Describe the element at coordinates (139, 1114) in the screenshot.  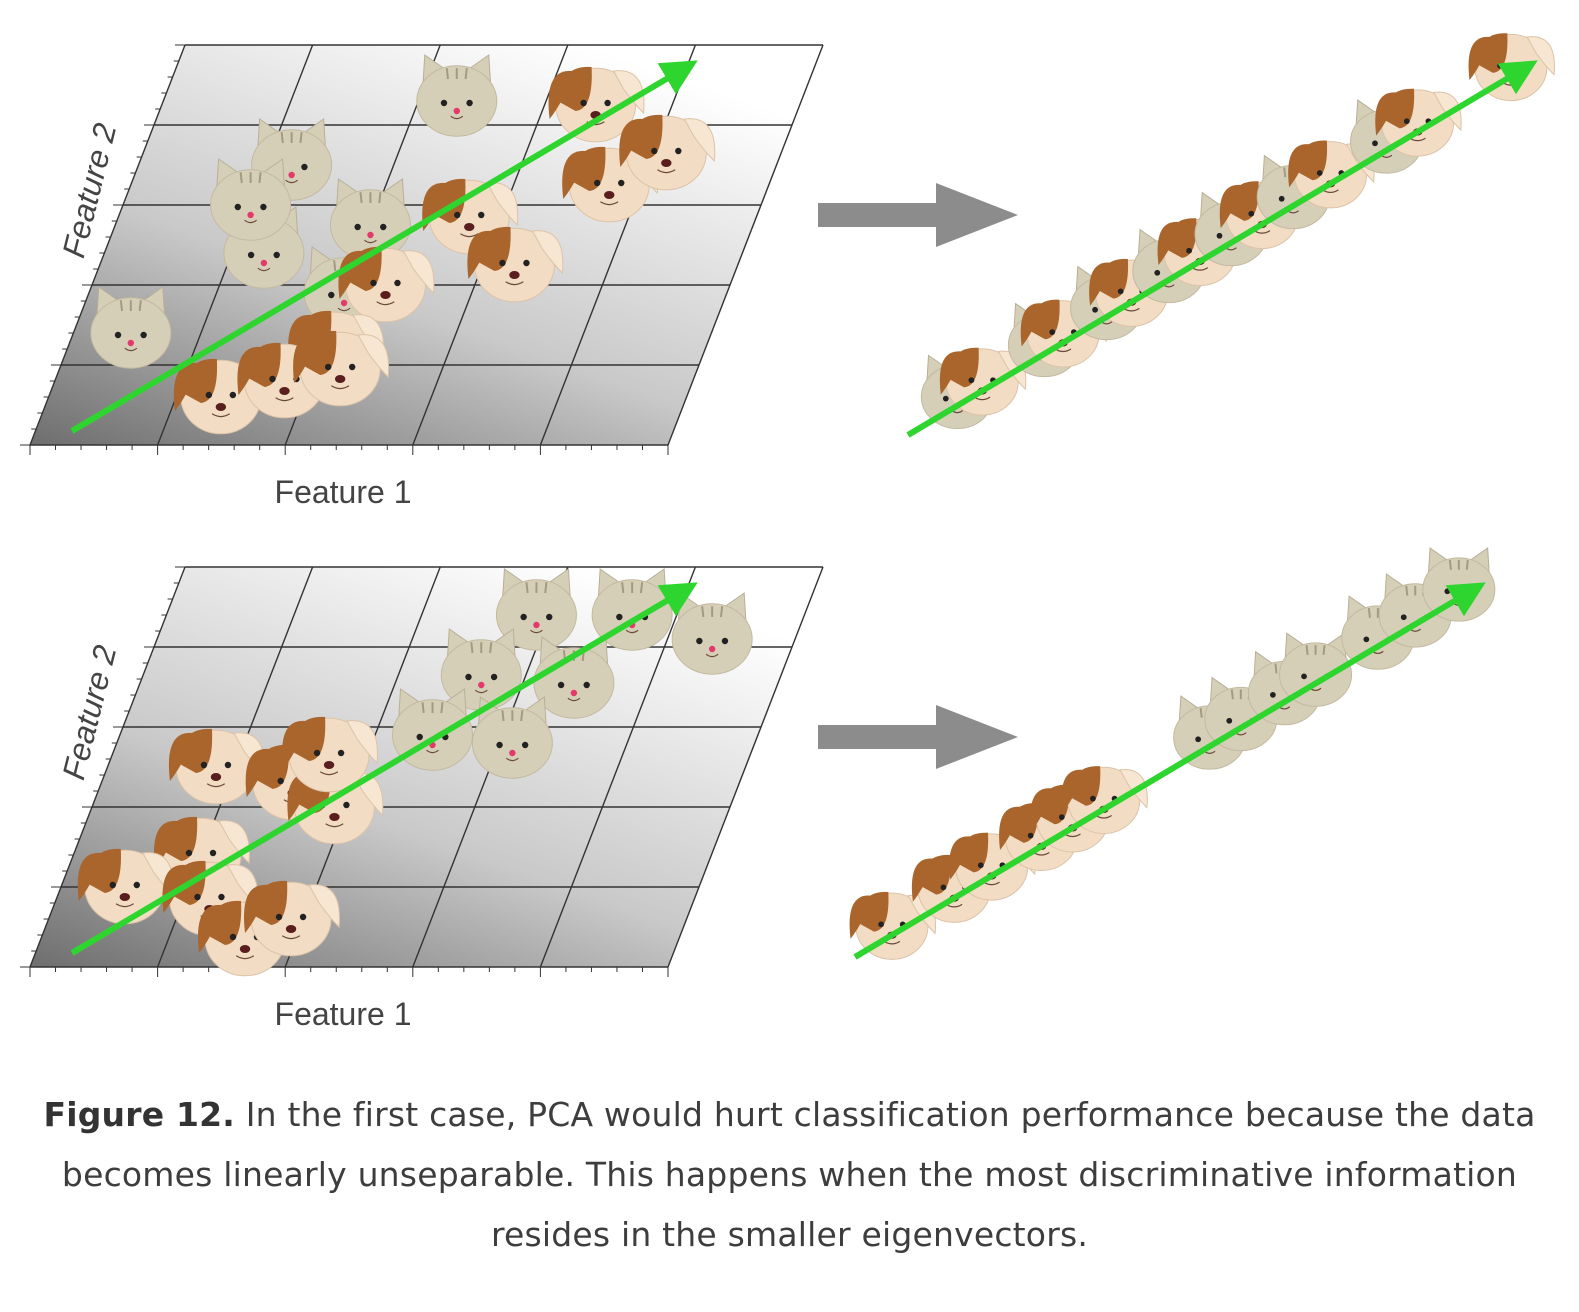
I see `caption-label: Figure 12.` at that location.